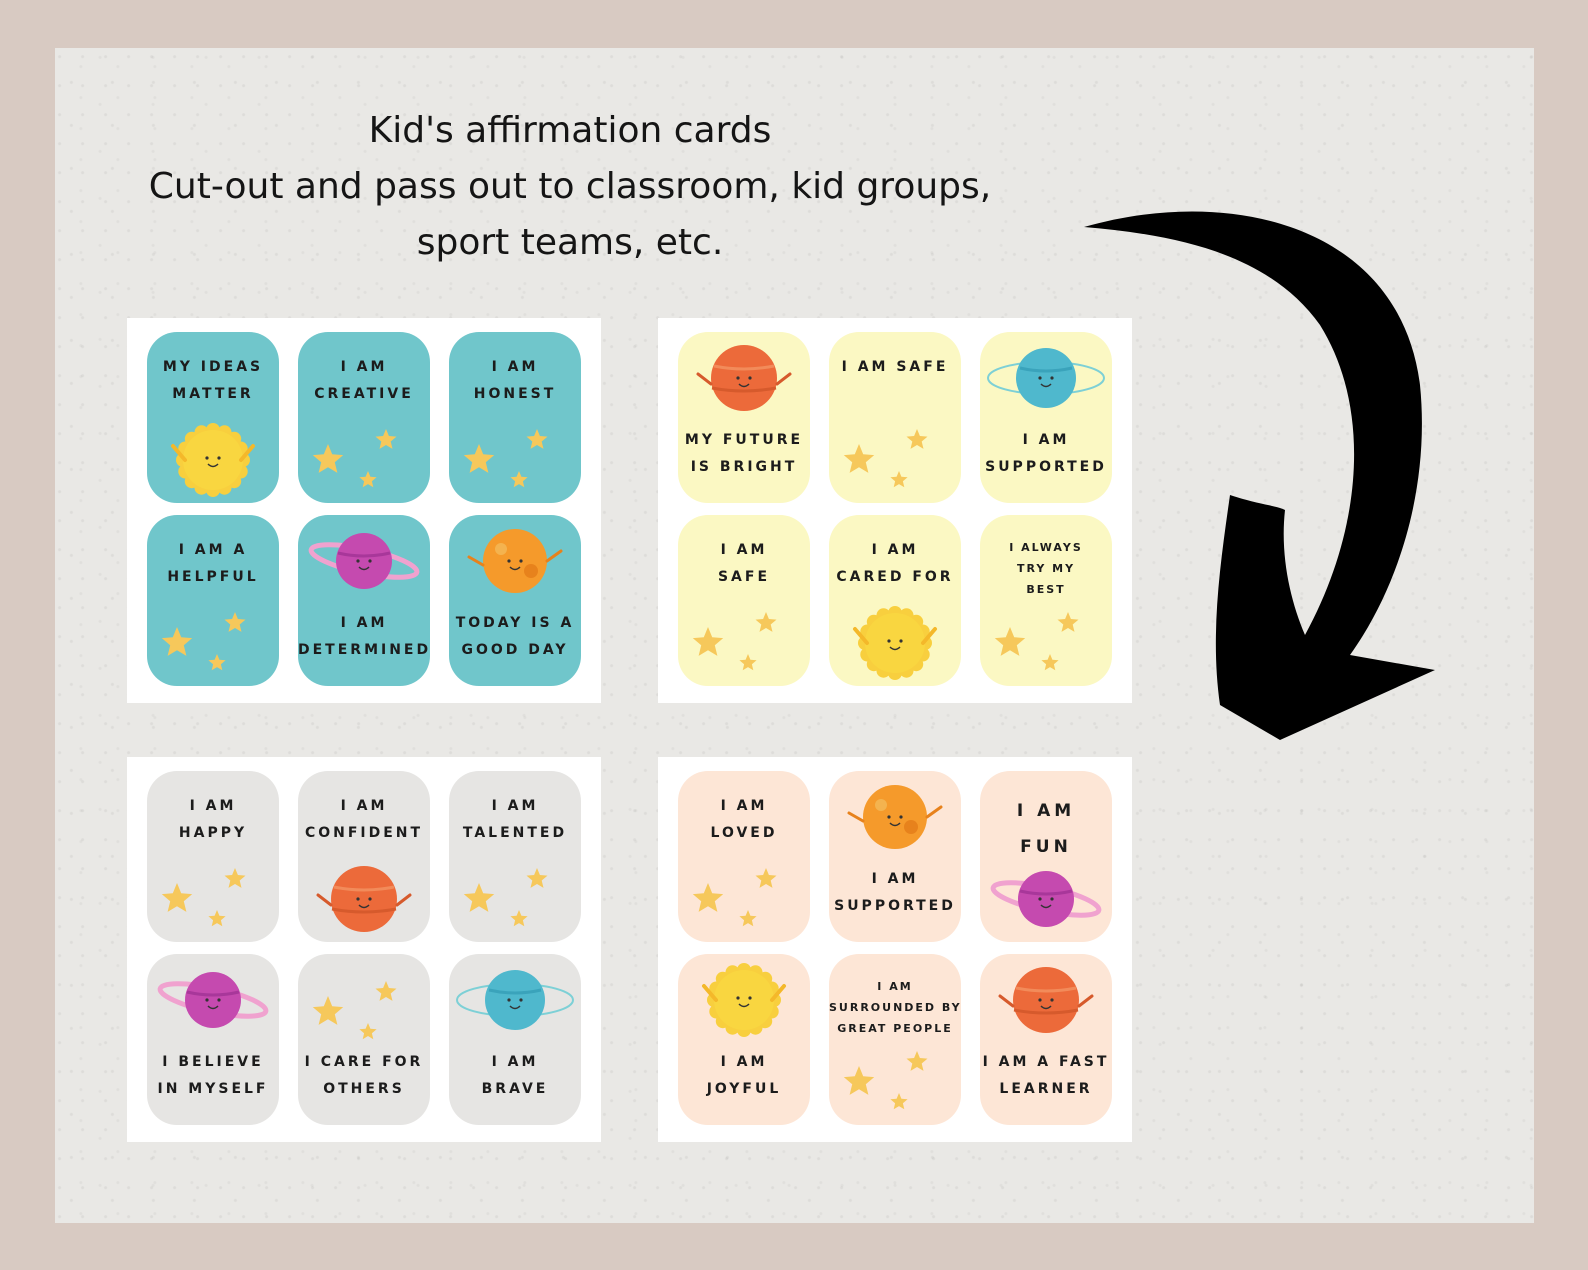  I want to click on card-line: TODAY IS A, so click(515, 623).